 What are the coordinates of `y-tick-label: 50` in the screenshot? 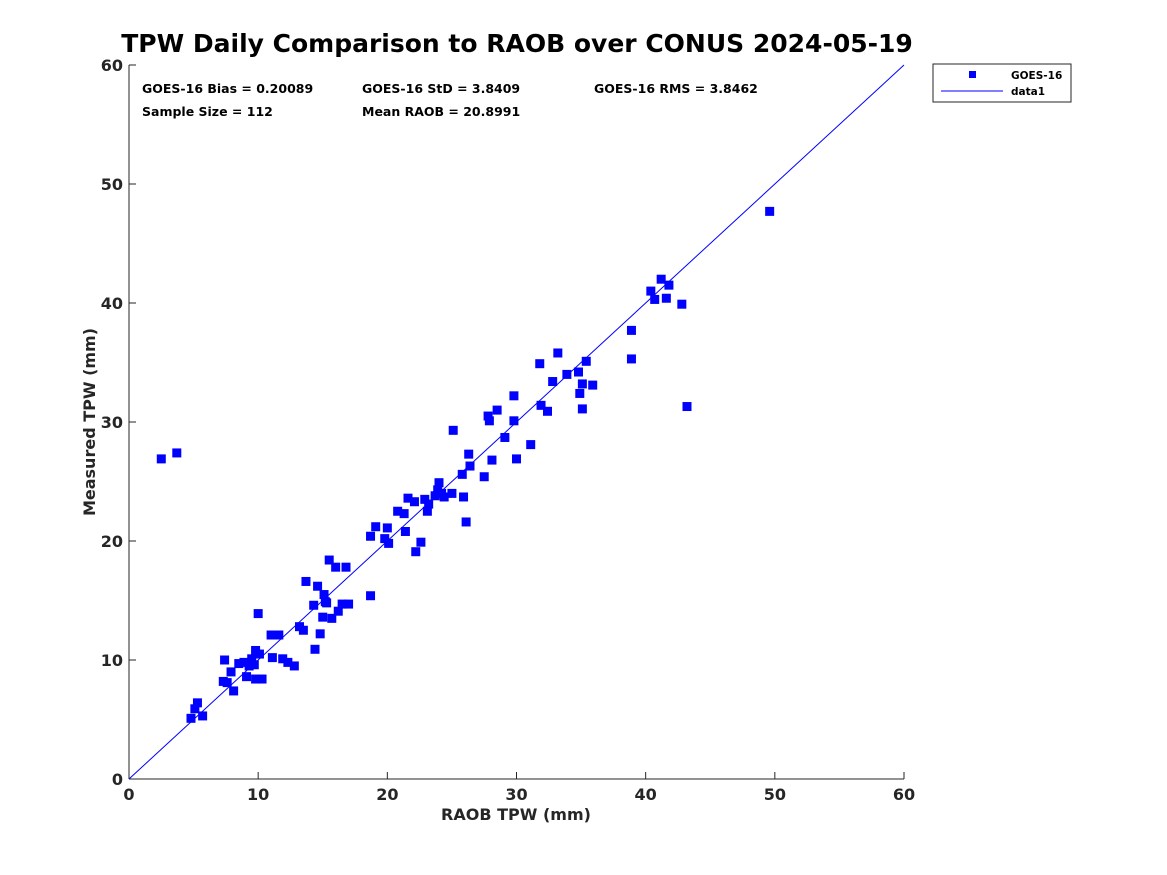 It's located at (112, 184).